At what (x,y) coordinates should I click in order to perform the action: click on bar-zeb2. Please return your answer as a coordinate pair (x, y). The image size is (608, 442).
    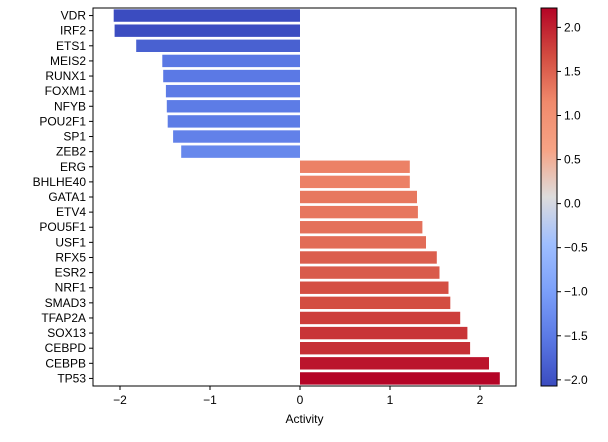
    Looking at the image, I should click on (240, 151).